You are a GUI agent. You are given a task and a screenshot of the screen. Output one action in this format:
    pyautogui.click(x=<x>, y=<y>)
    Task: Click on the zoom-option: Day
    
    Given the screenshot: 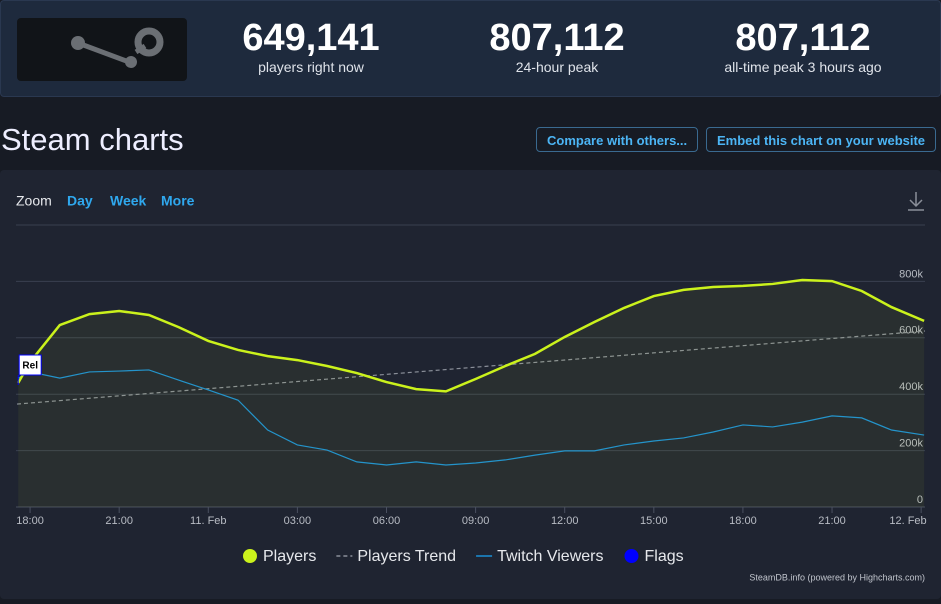 What is the action you would take?
    pyautogui.click(x=80, y=201)
    